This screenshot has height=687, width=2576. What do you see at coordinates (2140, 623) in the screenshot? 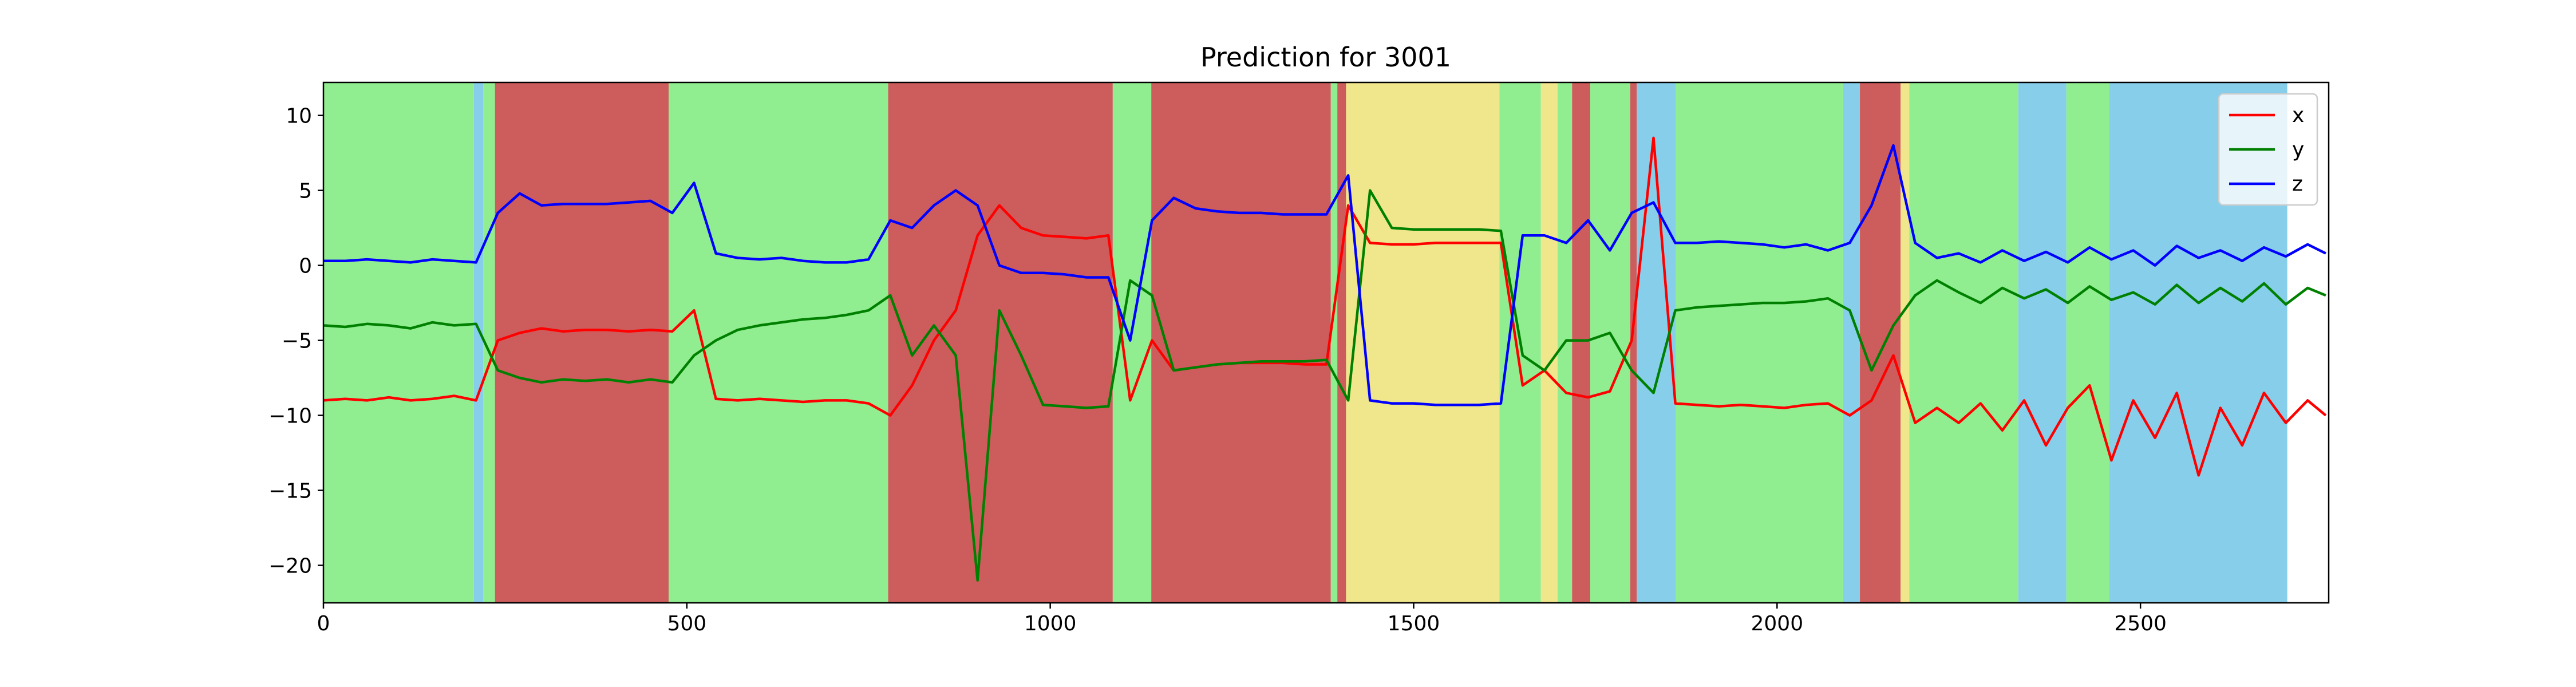
I see `x-tick-label: 2500` at bounding box center [2140, 623].